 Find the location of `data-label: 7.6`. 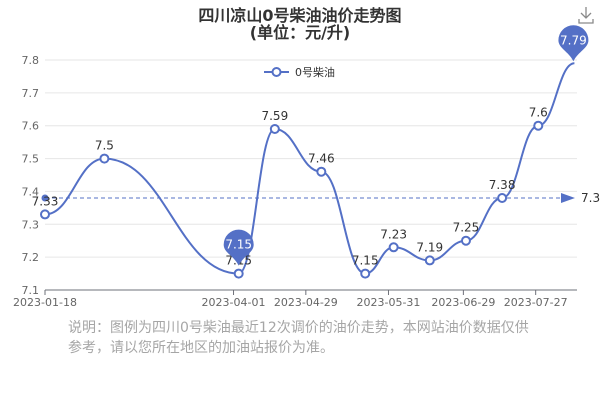

data-label: 7.6 is located at coordinates (538, 113).